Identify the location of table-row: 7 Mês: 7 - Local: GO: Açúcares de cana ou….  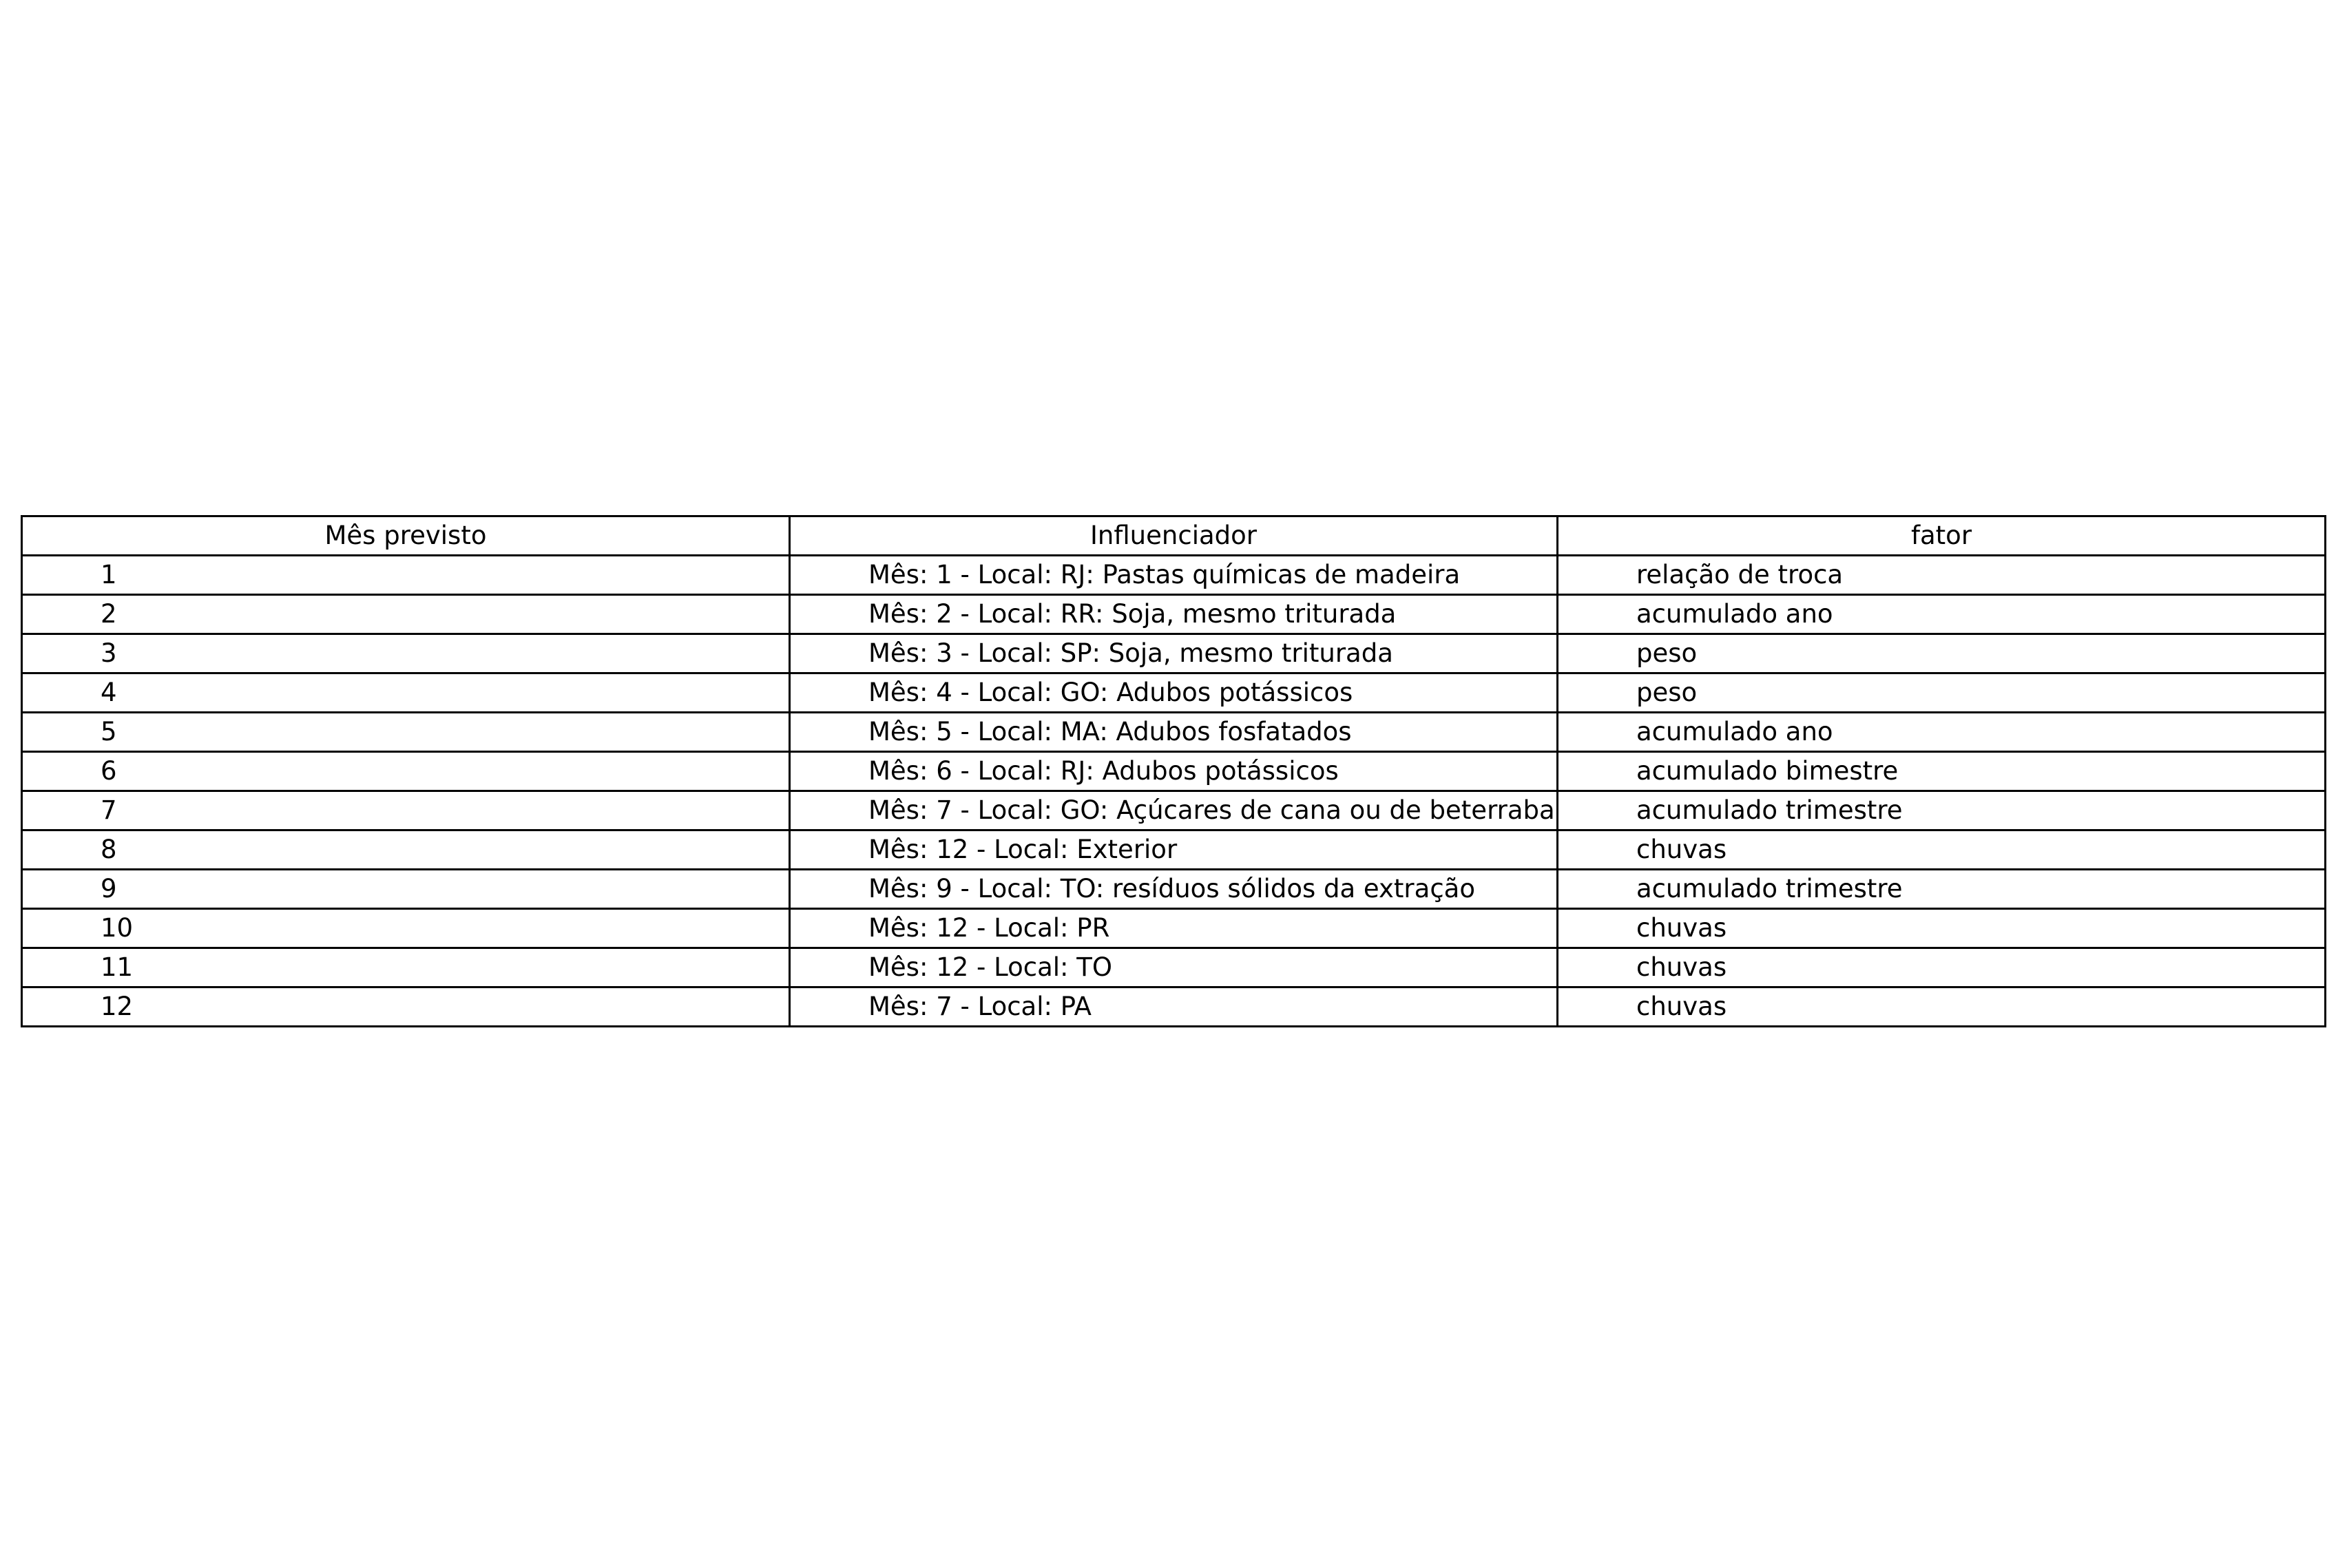
(1173, 810).